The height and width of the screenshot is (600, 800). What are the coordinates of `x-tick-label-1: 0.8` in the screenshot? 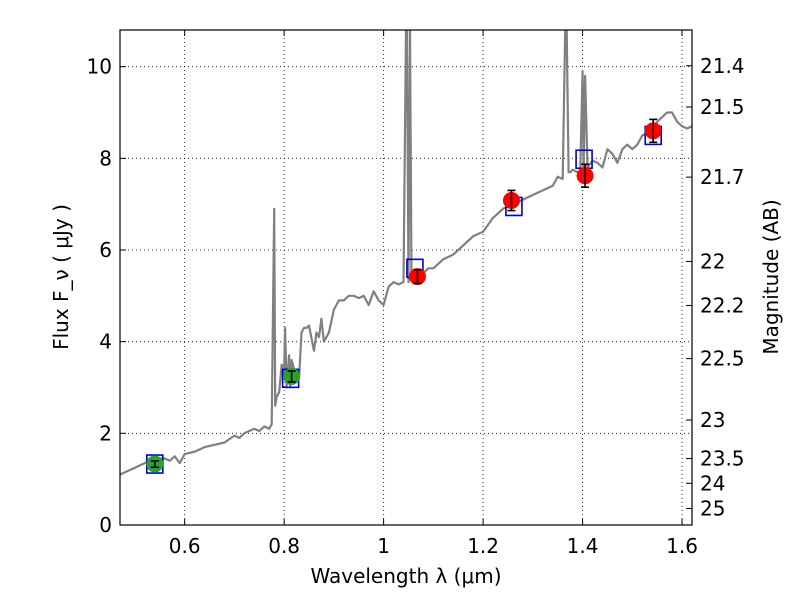 It's located at (284, 546).